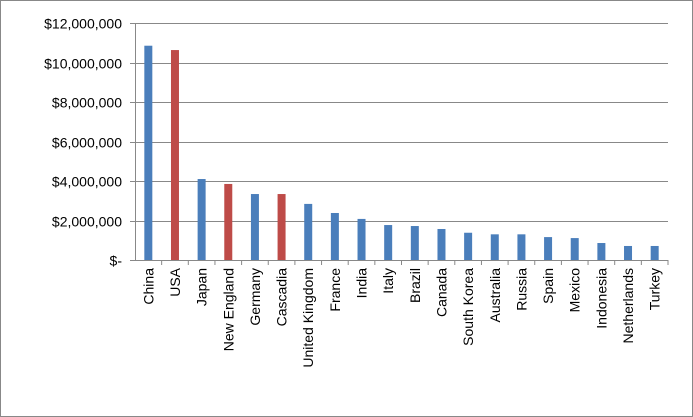  Describe the element at coordinates (495, 295) in the screenshot. I see `x-tick-label: Australia` at that location.